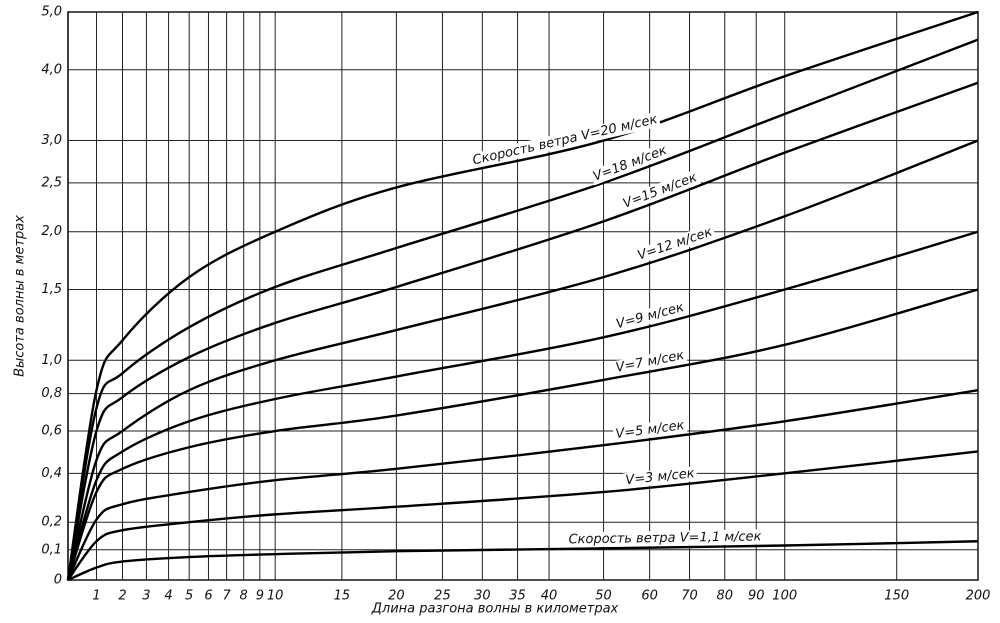 The image size is (1000, 623). Describe the element at coordinates (523, 561) in the screenshot. I see `curve` at that location.